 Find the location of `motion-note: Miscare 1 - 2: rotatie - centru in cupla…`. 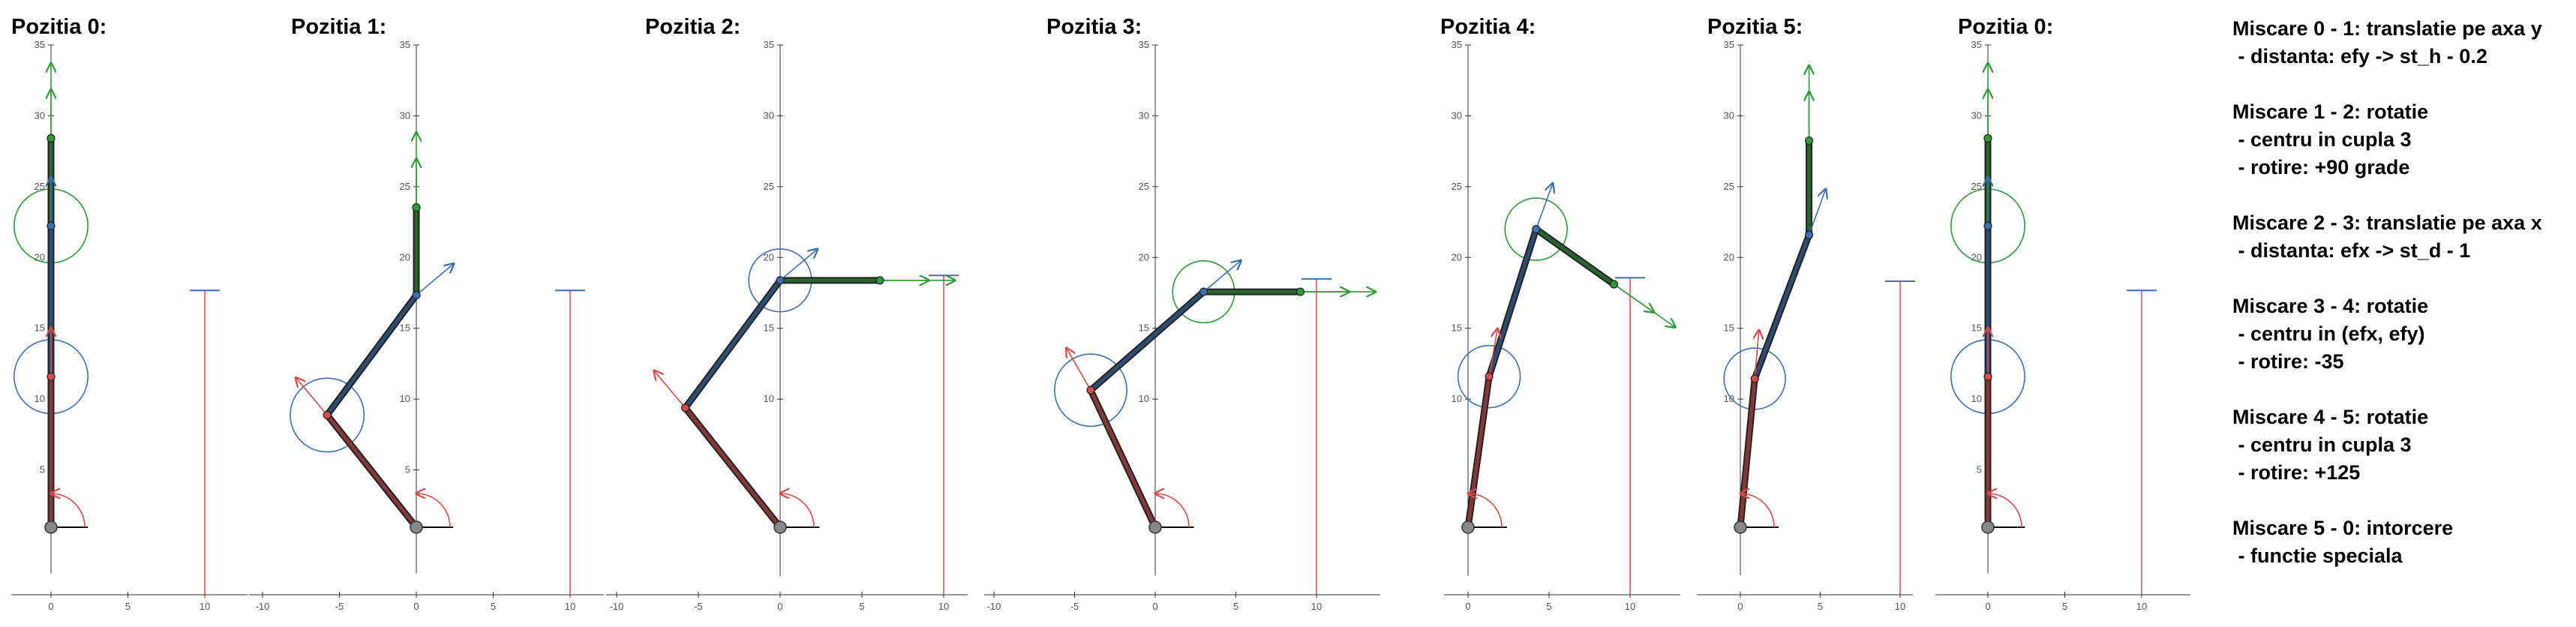

motion-note: Miscare 1 - 2: rotatie - centru in cupla… is located at coordinates (2401, 140).